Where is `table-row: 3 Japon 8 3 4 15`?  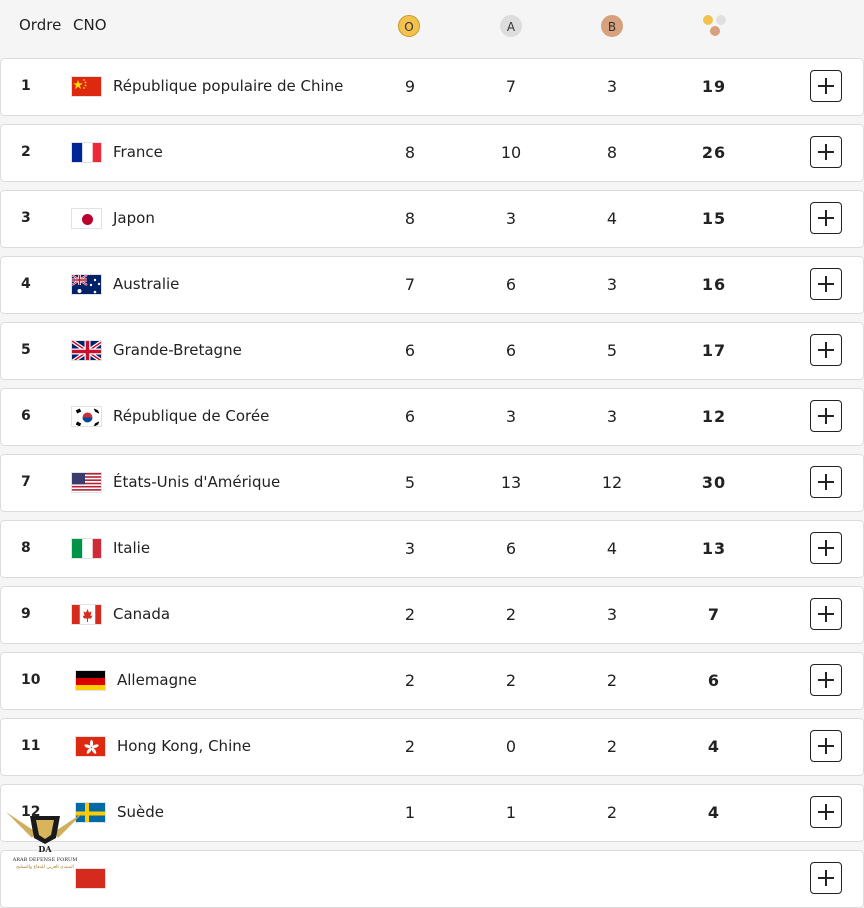 table-row: 3 Japon 8 3 4 15 is located at coordinates (432, 219).